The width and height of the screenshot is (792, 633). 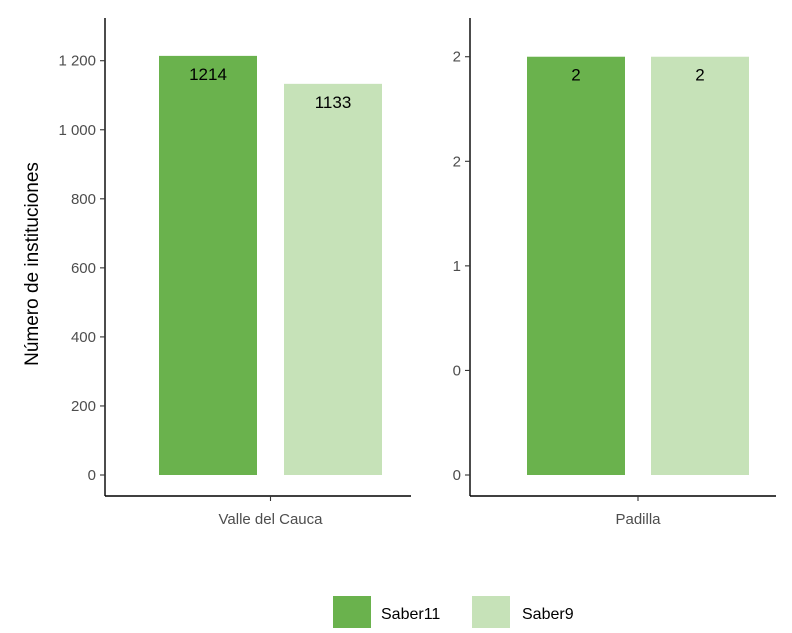 What do you see at coordinates (638, 519) in the screenshot?
I see `x-category-label: Padilla` at bounding box center [638, 519].